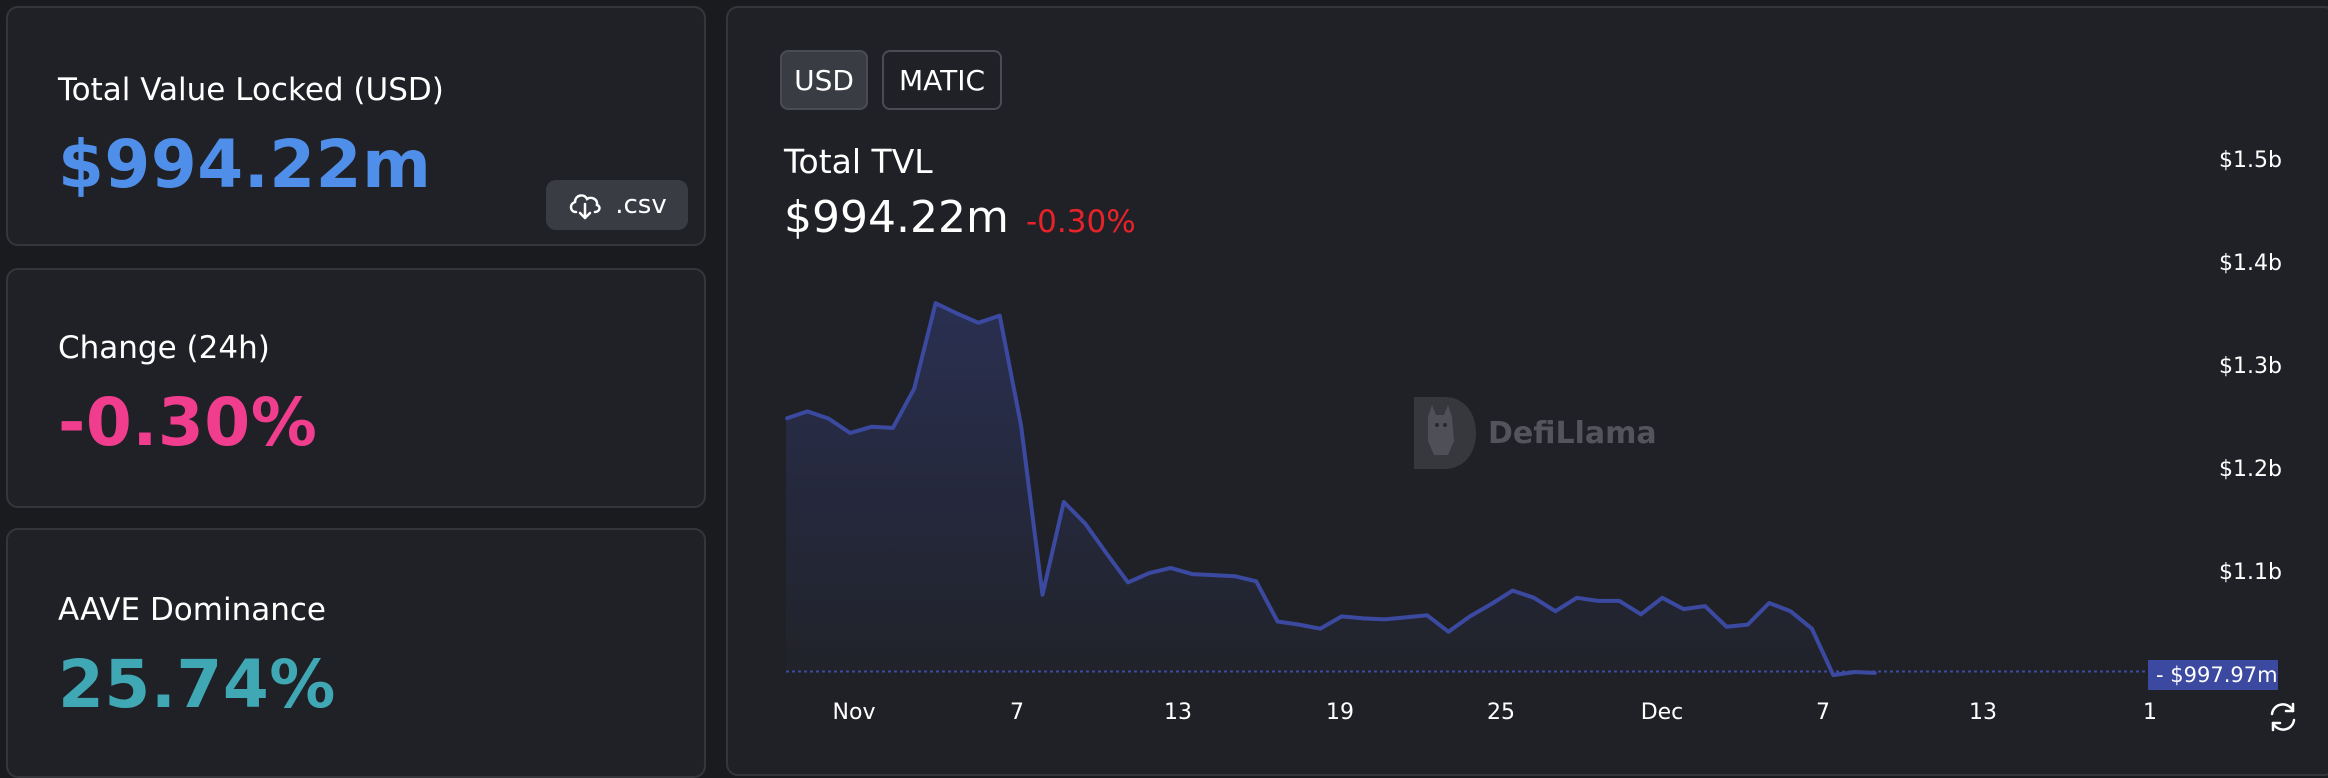 The width and height of the screenshot is (2328, 778). Describe the element at coordinates (854, 712) in the screenshot. I see `x-tick-nov: Nov` at that location.